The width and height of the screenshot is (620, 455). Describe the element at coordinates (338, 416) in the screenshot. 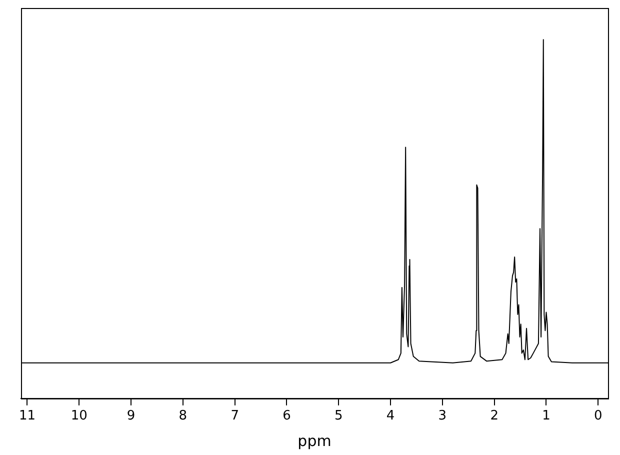

I see `x-tick-label: 5` at that location.